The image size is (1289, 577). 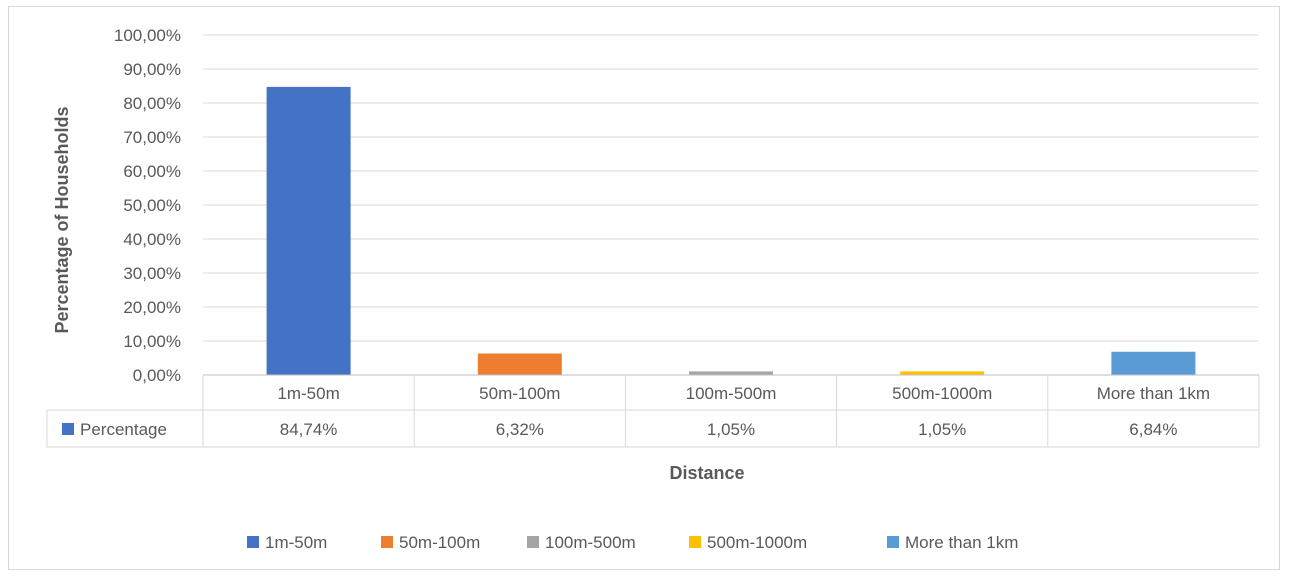 What do you see at coordinates (152, 103) in the screenshot?
I see `y-tick-label: 80,00%` at bounding box center [152, 103].